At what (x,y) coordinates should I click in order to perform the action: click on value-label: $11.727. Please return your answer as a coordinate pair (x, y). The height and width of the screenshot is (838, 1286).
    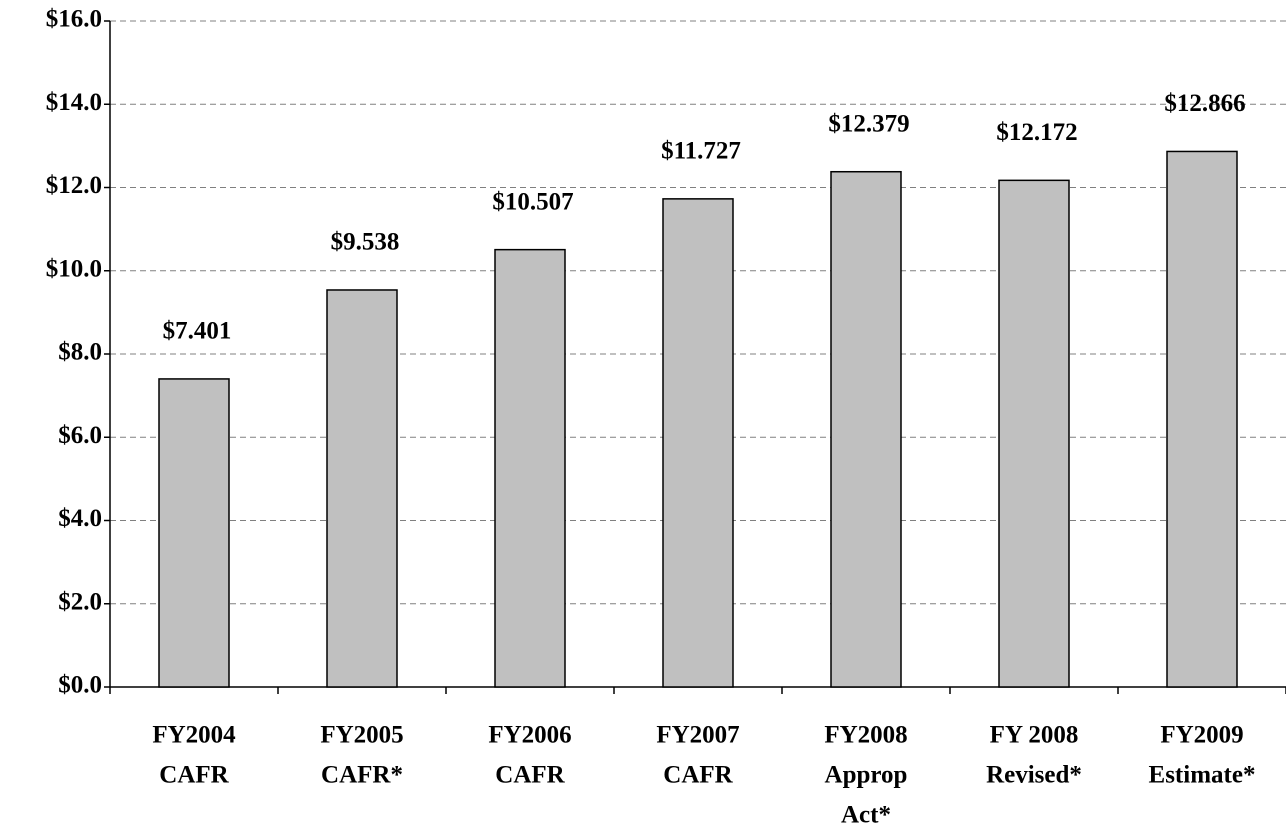
    Looking at the image, I should click on (701, 151).